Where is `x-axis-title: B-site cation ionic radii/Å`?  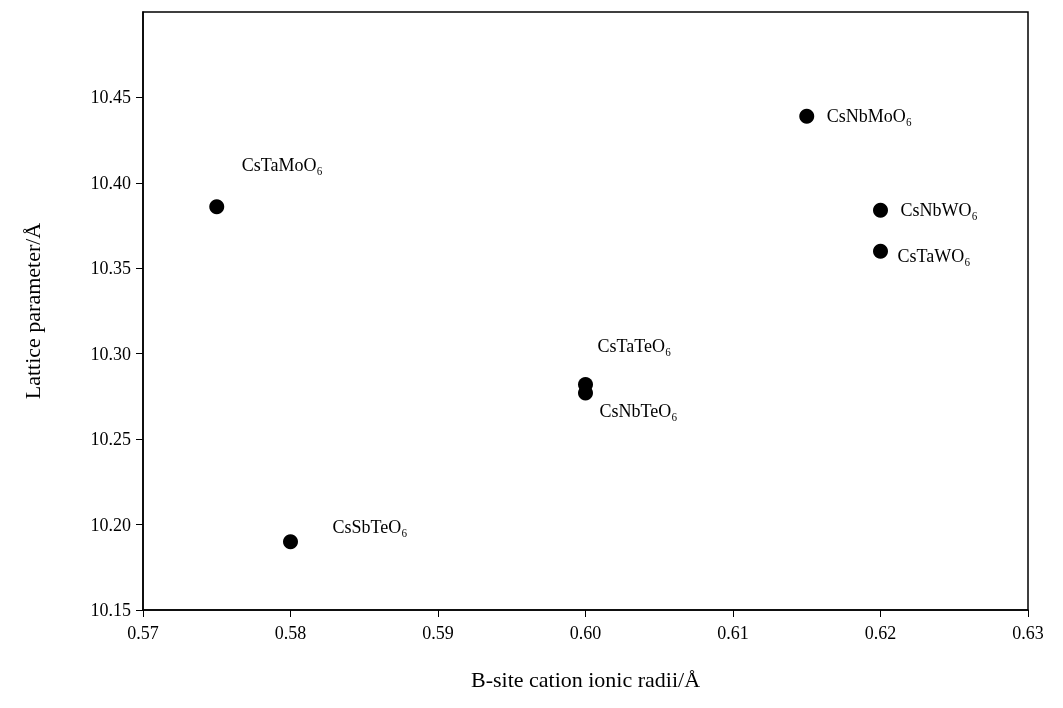 x-axis-title: B-site cation ionic radii/Å is located at coordinates (585, 679).